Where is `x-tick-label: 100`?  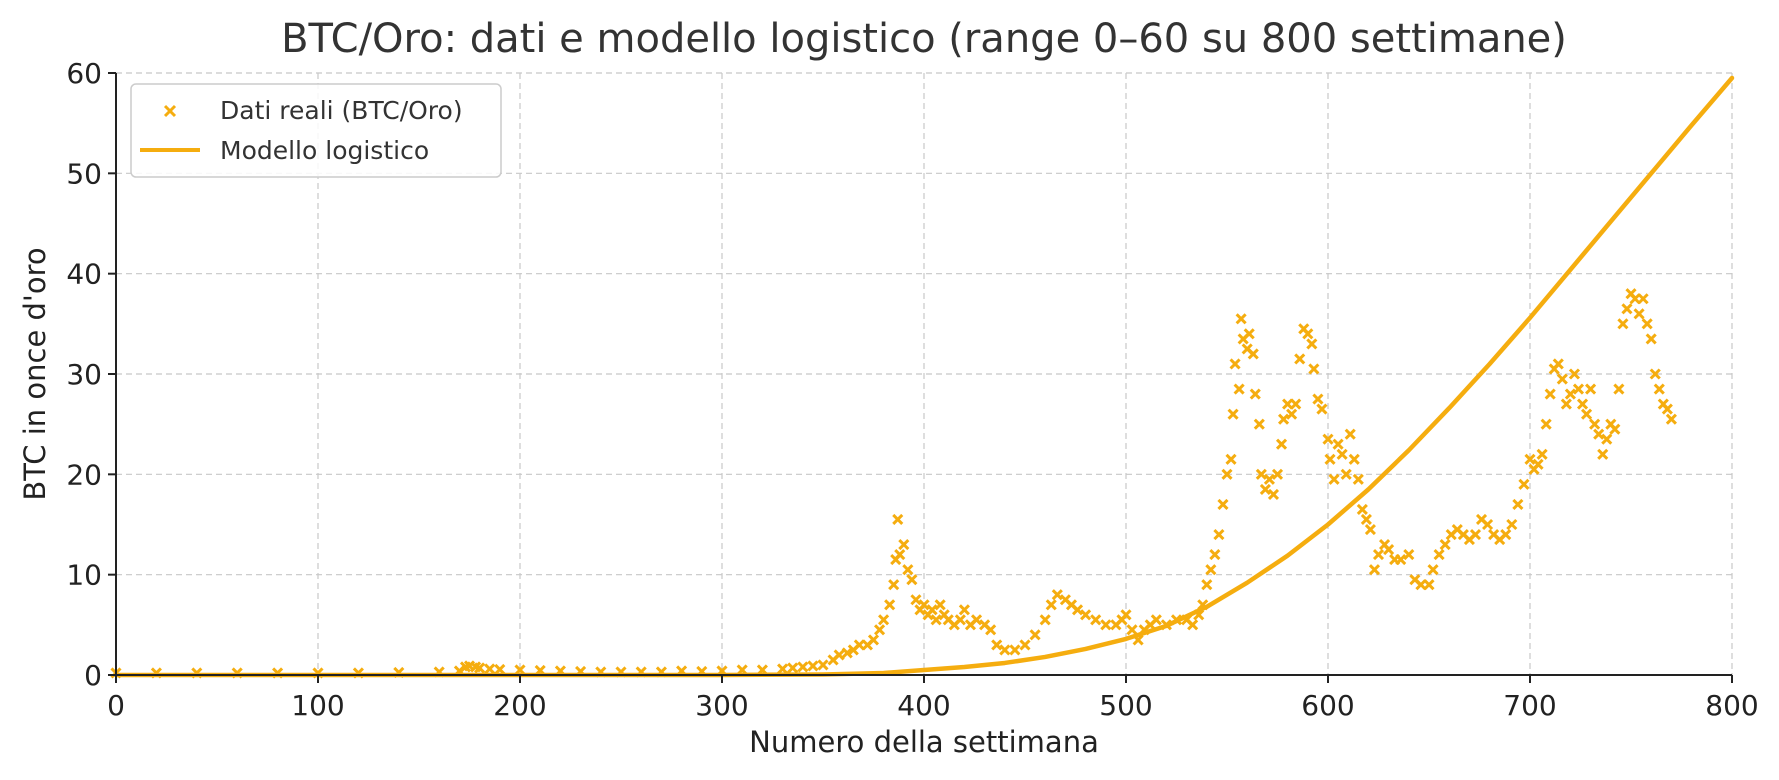 x-tick-label: 100 is located at coordinates (317, 705).